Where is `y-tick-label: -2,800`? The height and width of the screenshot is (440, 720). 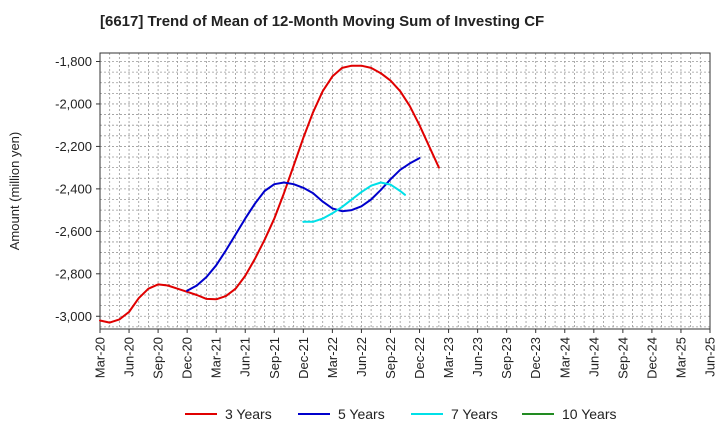 y-tick-label: -2,800 is located at coordinates (73, 273).